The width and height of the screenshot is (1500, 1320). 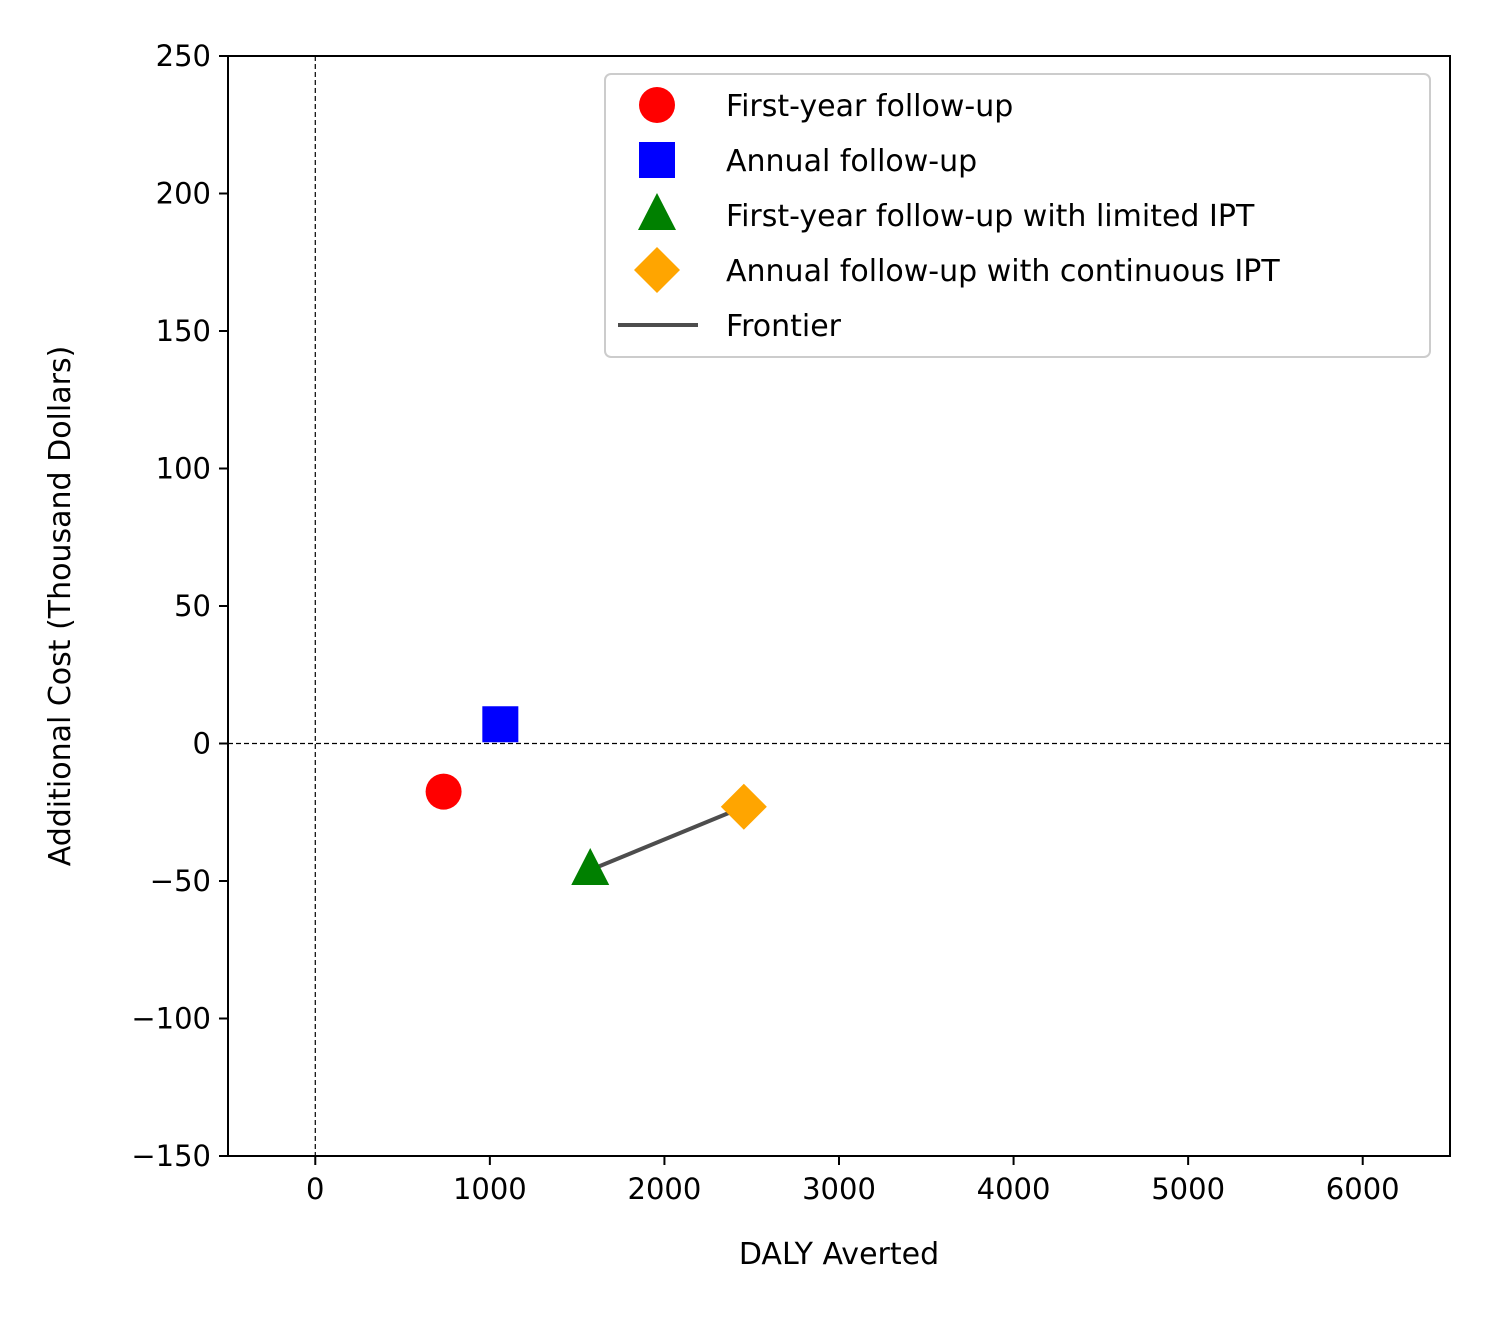 I want to click on y-tick-label: −50, so click(x=180, y=881).